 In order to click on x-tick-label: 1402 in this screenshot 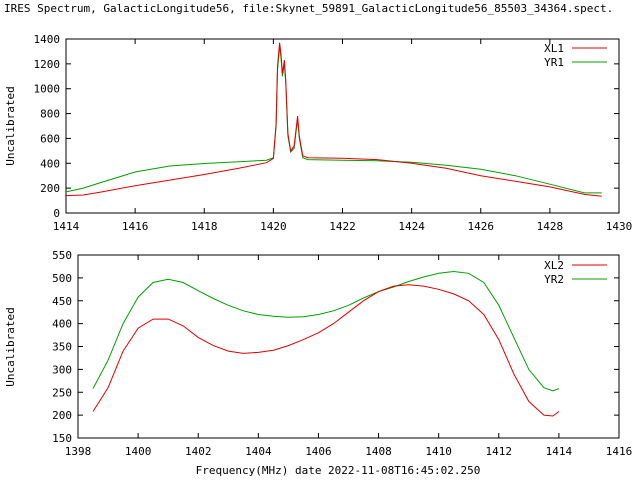, I will do `click(198, 451)`.